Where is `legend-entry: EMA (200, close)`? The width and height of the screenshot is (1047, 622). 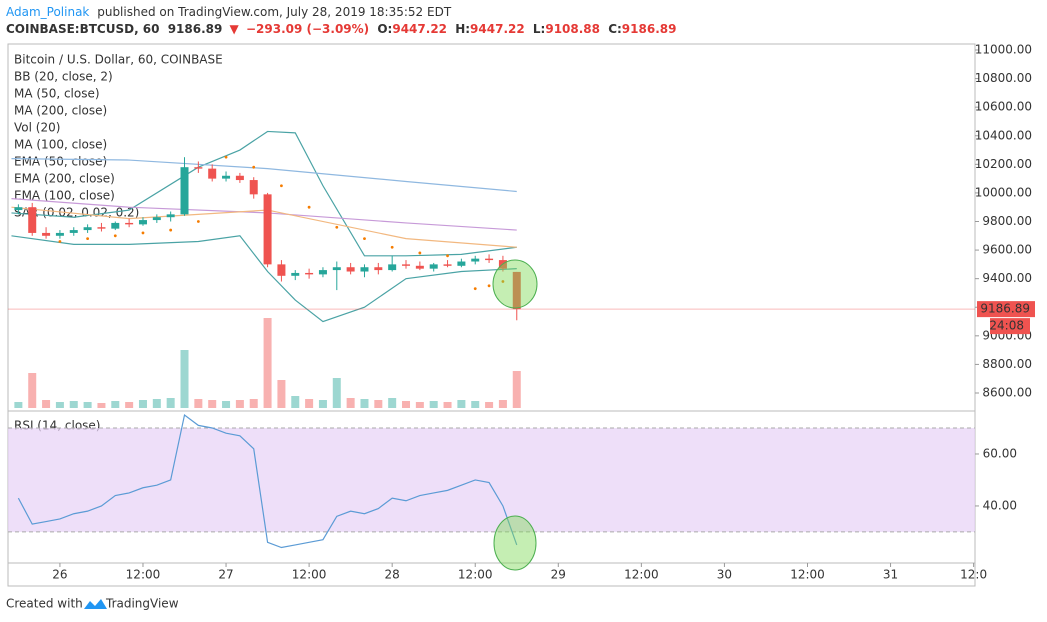
legend-entry: EMA (200, close) is located at coordinates (64, 179).